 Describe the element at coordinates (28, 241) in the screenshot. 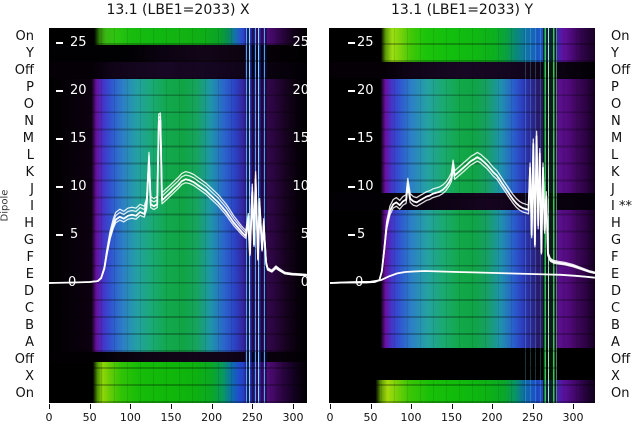

I see `row-label-left: G` at that location.